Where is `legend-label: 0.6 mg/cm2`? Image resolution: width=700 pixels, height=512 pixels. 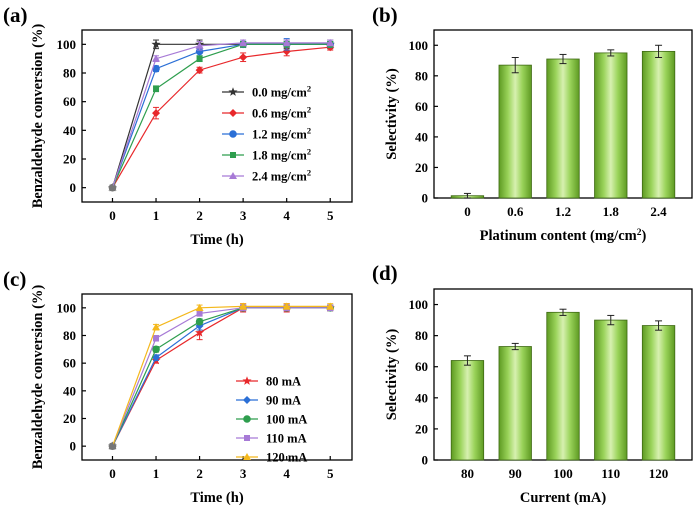 legend-label: 0.6 mg/cm2 is located at coordinates (281, 113).